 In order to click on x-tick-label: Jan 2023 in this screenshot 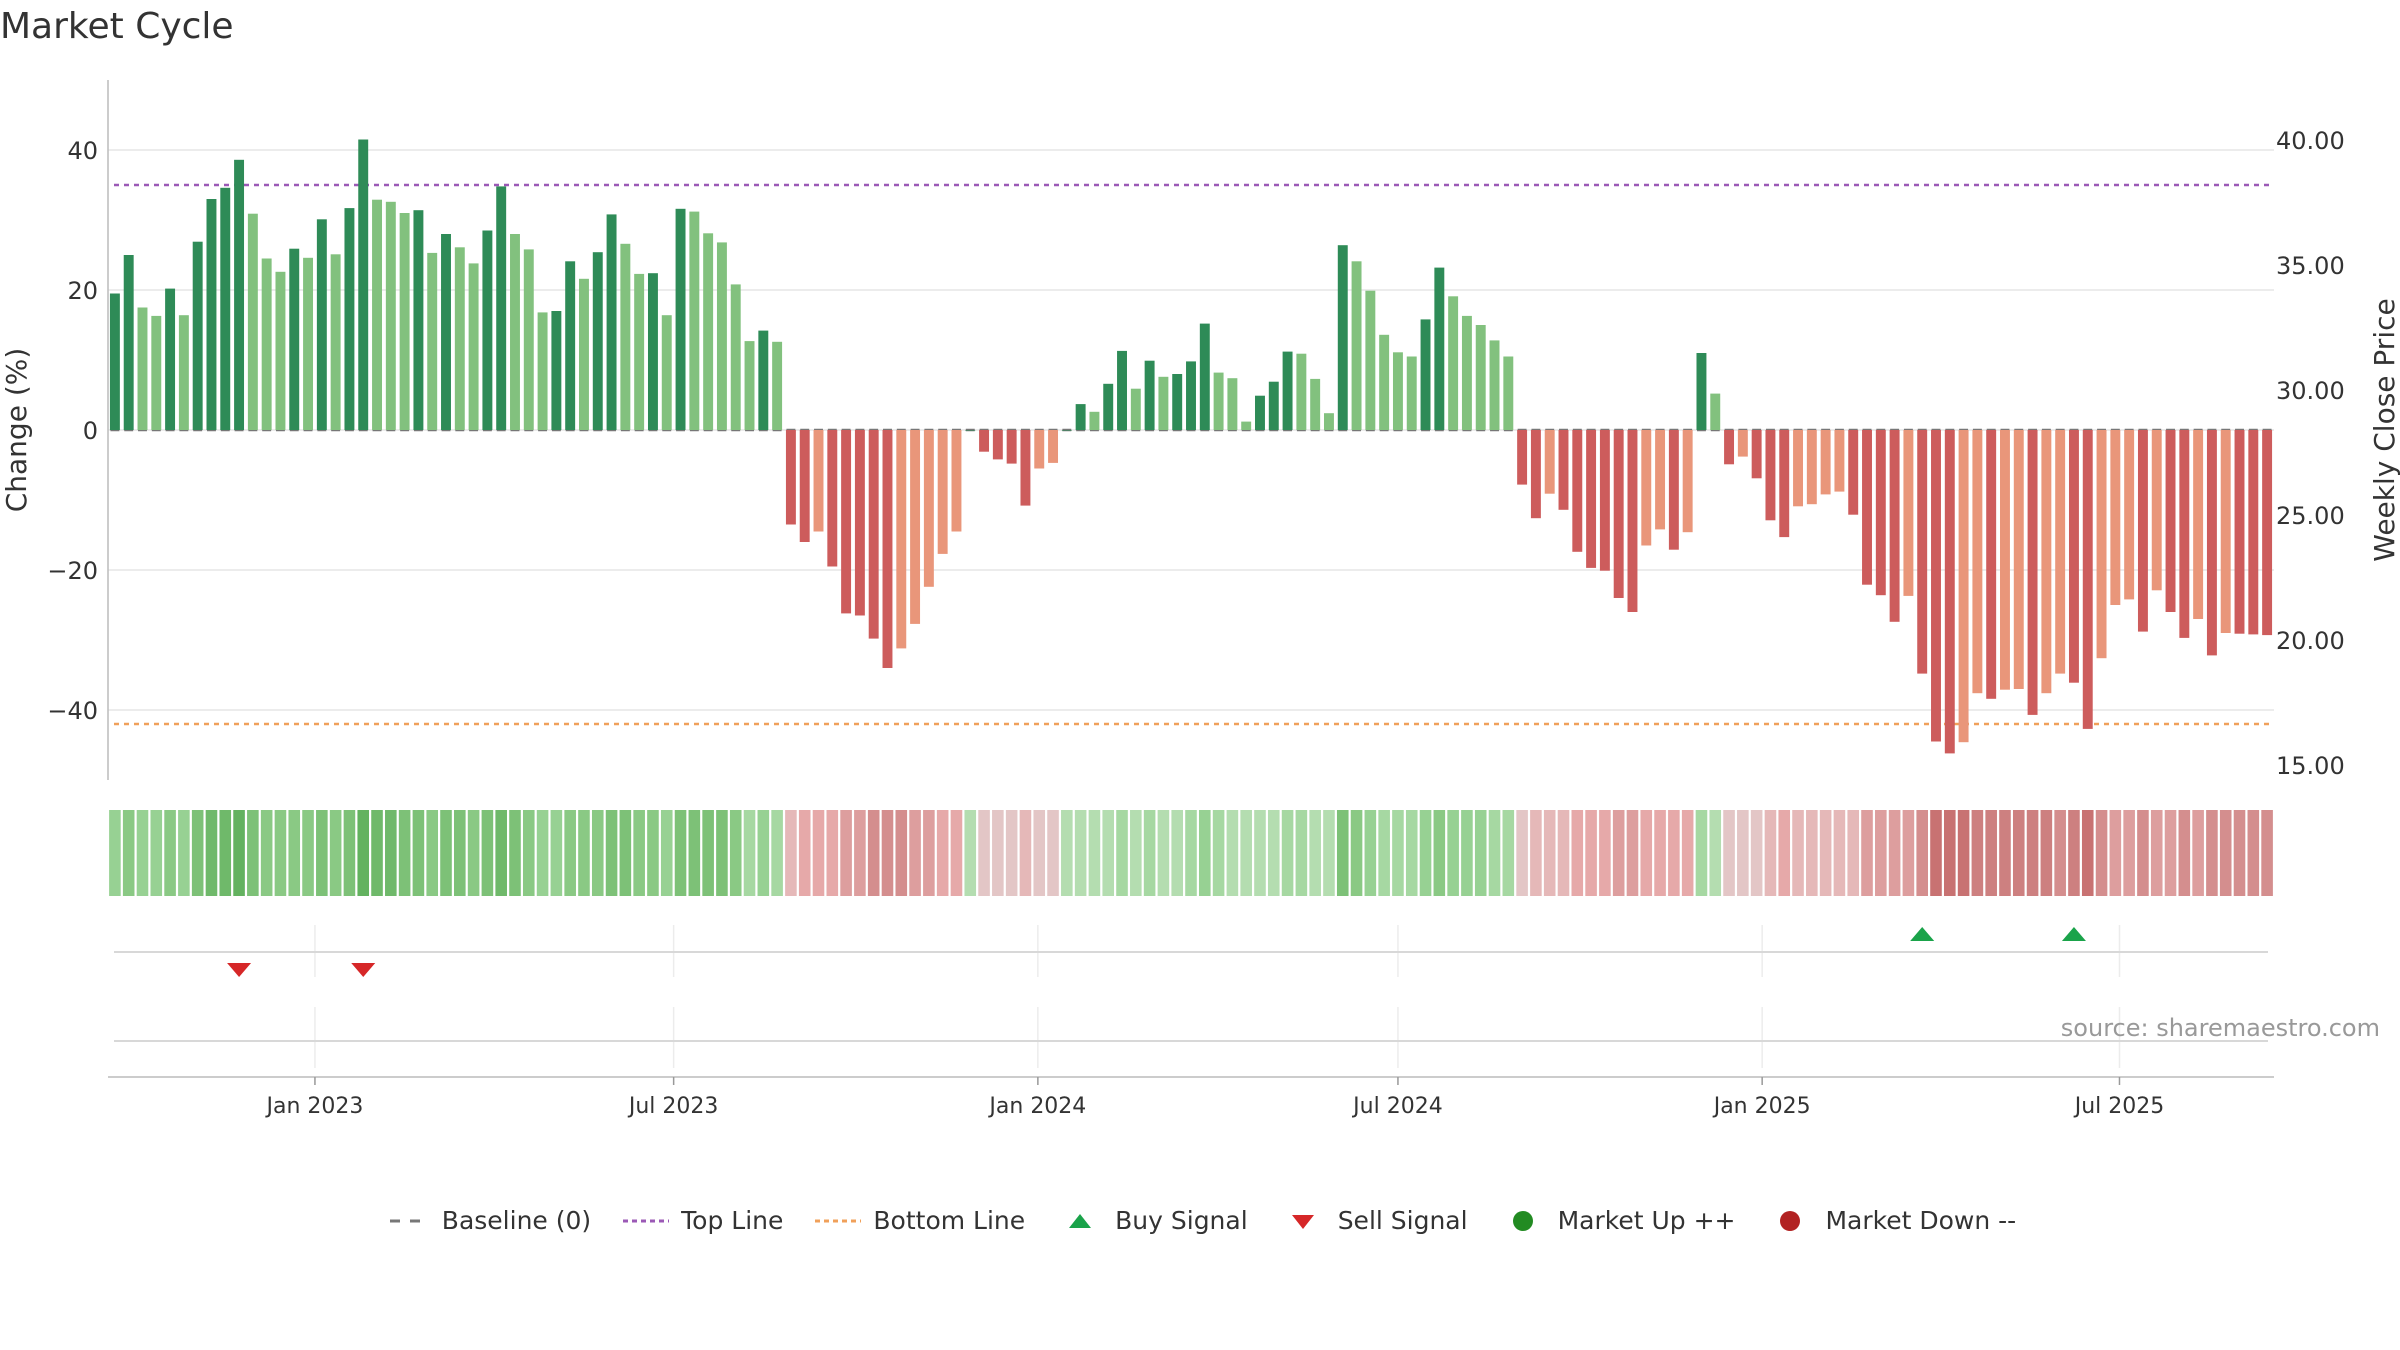, I will do `click(313, 1106)`.